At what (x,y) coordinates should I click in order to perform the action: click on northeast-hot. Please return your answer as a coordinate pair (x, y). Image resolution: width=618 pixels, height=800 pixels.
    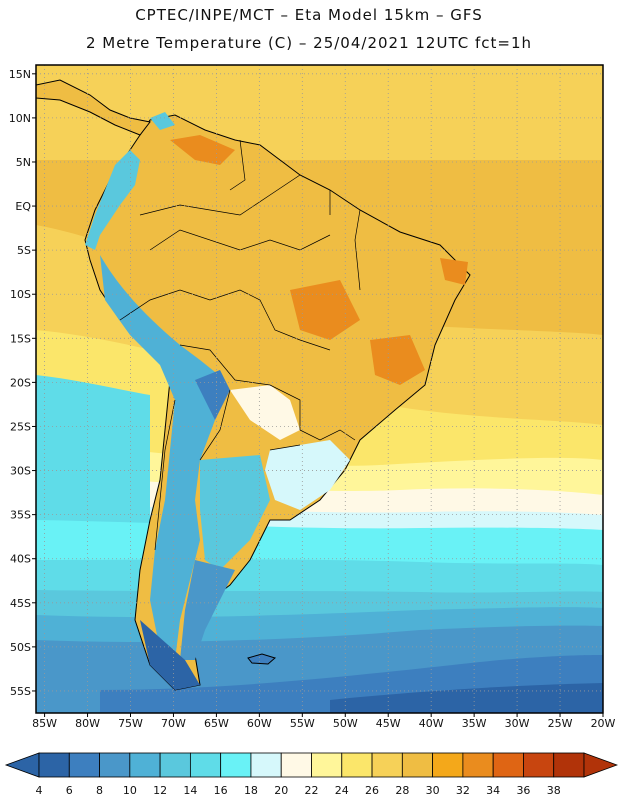
    Looking at the image, I should click on (454, 271).